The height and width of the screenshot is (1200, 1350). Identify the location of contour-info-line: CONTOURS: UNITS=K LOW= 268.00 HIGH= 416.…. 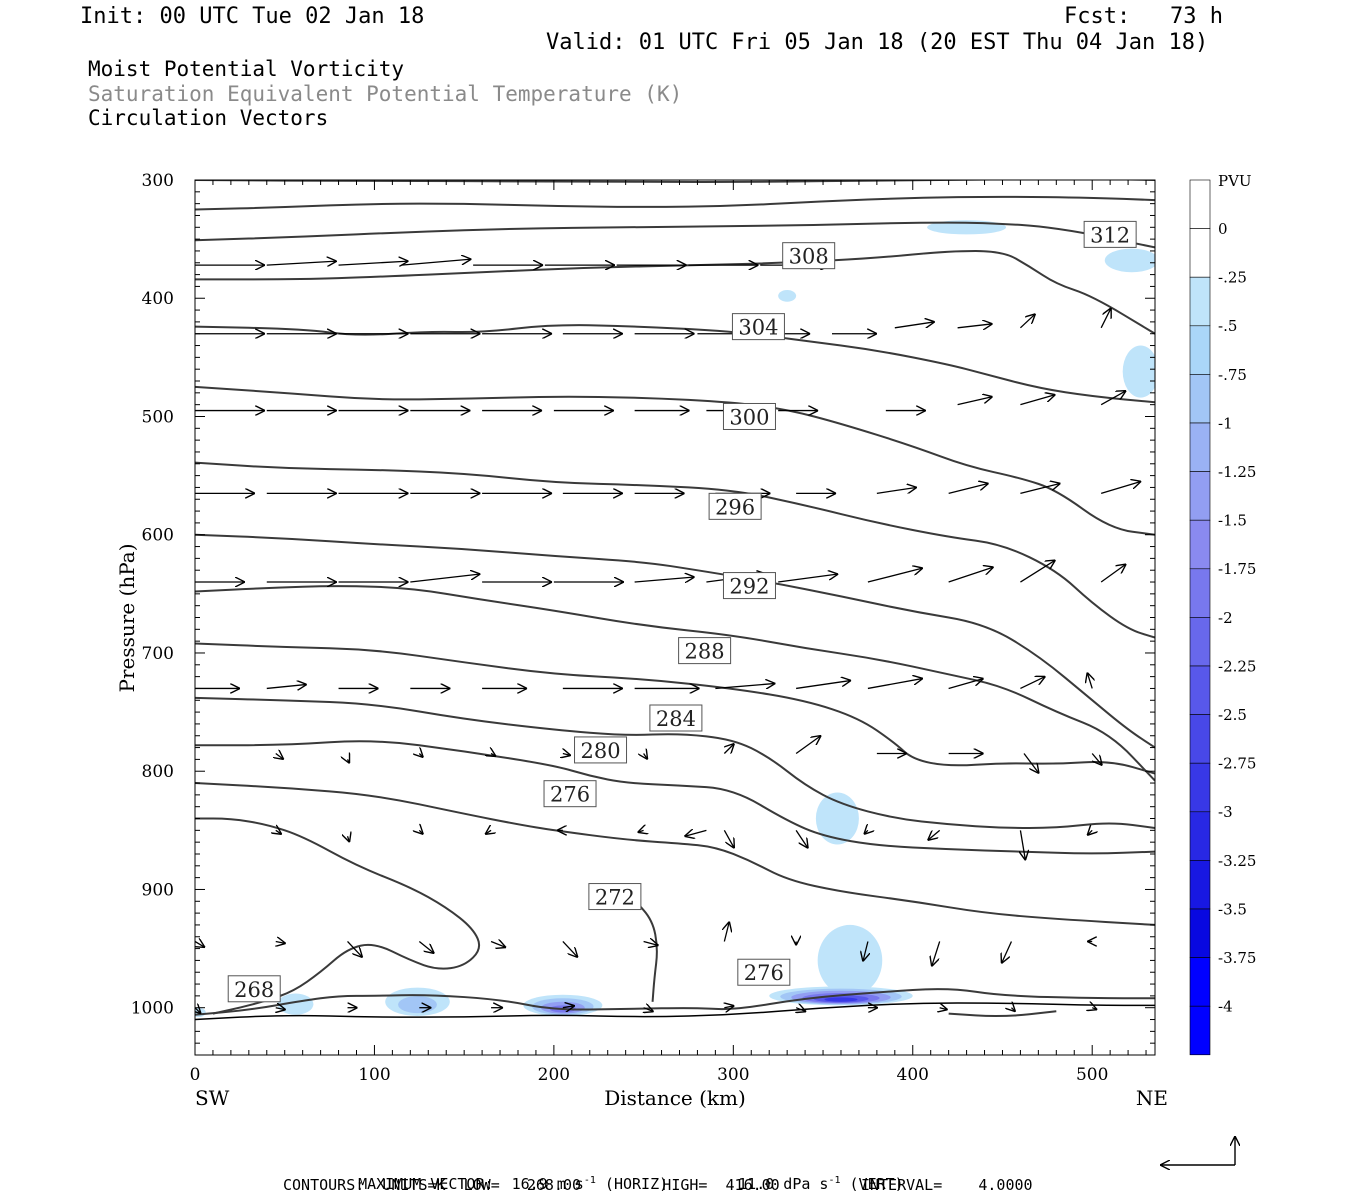
(658, 1185).